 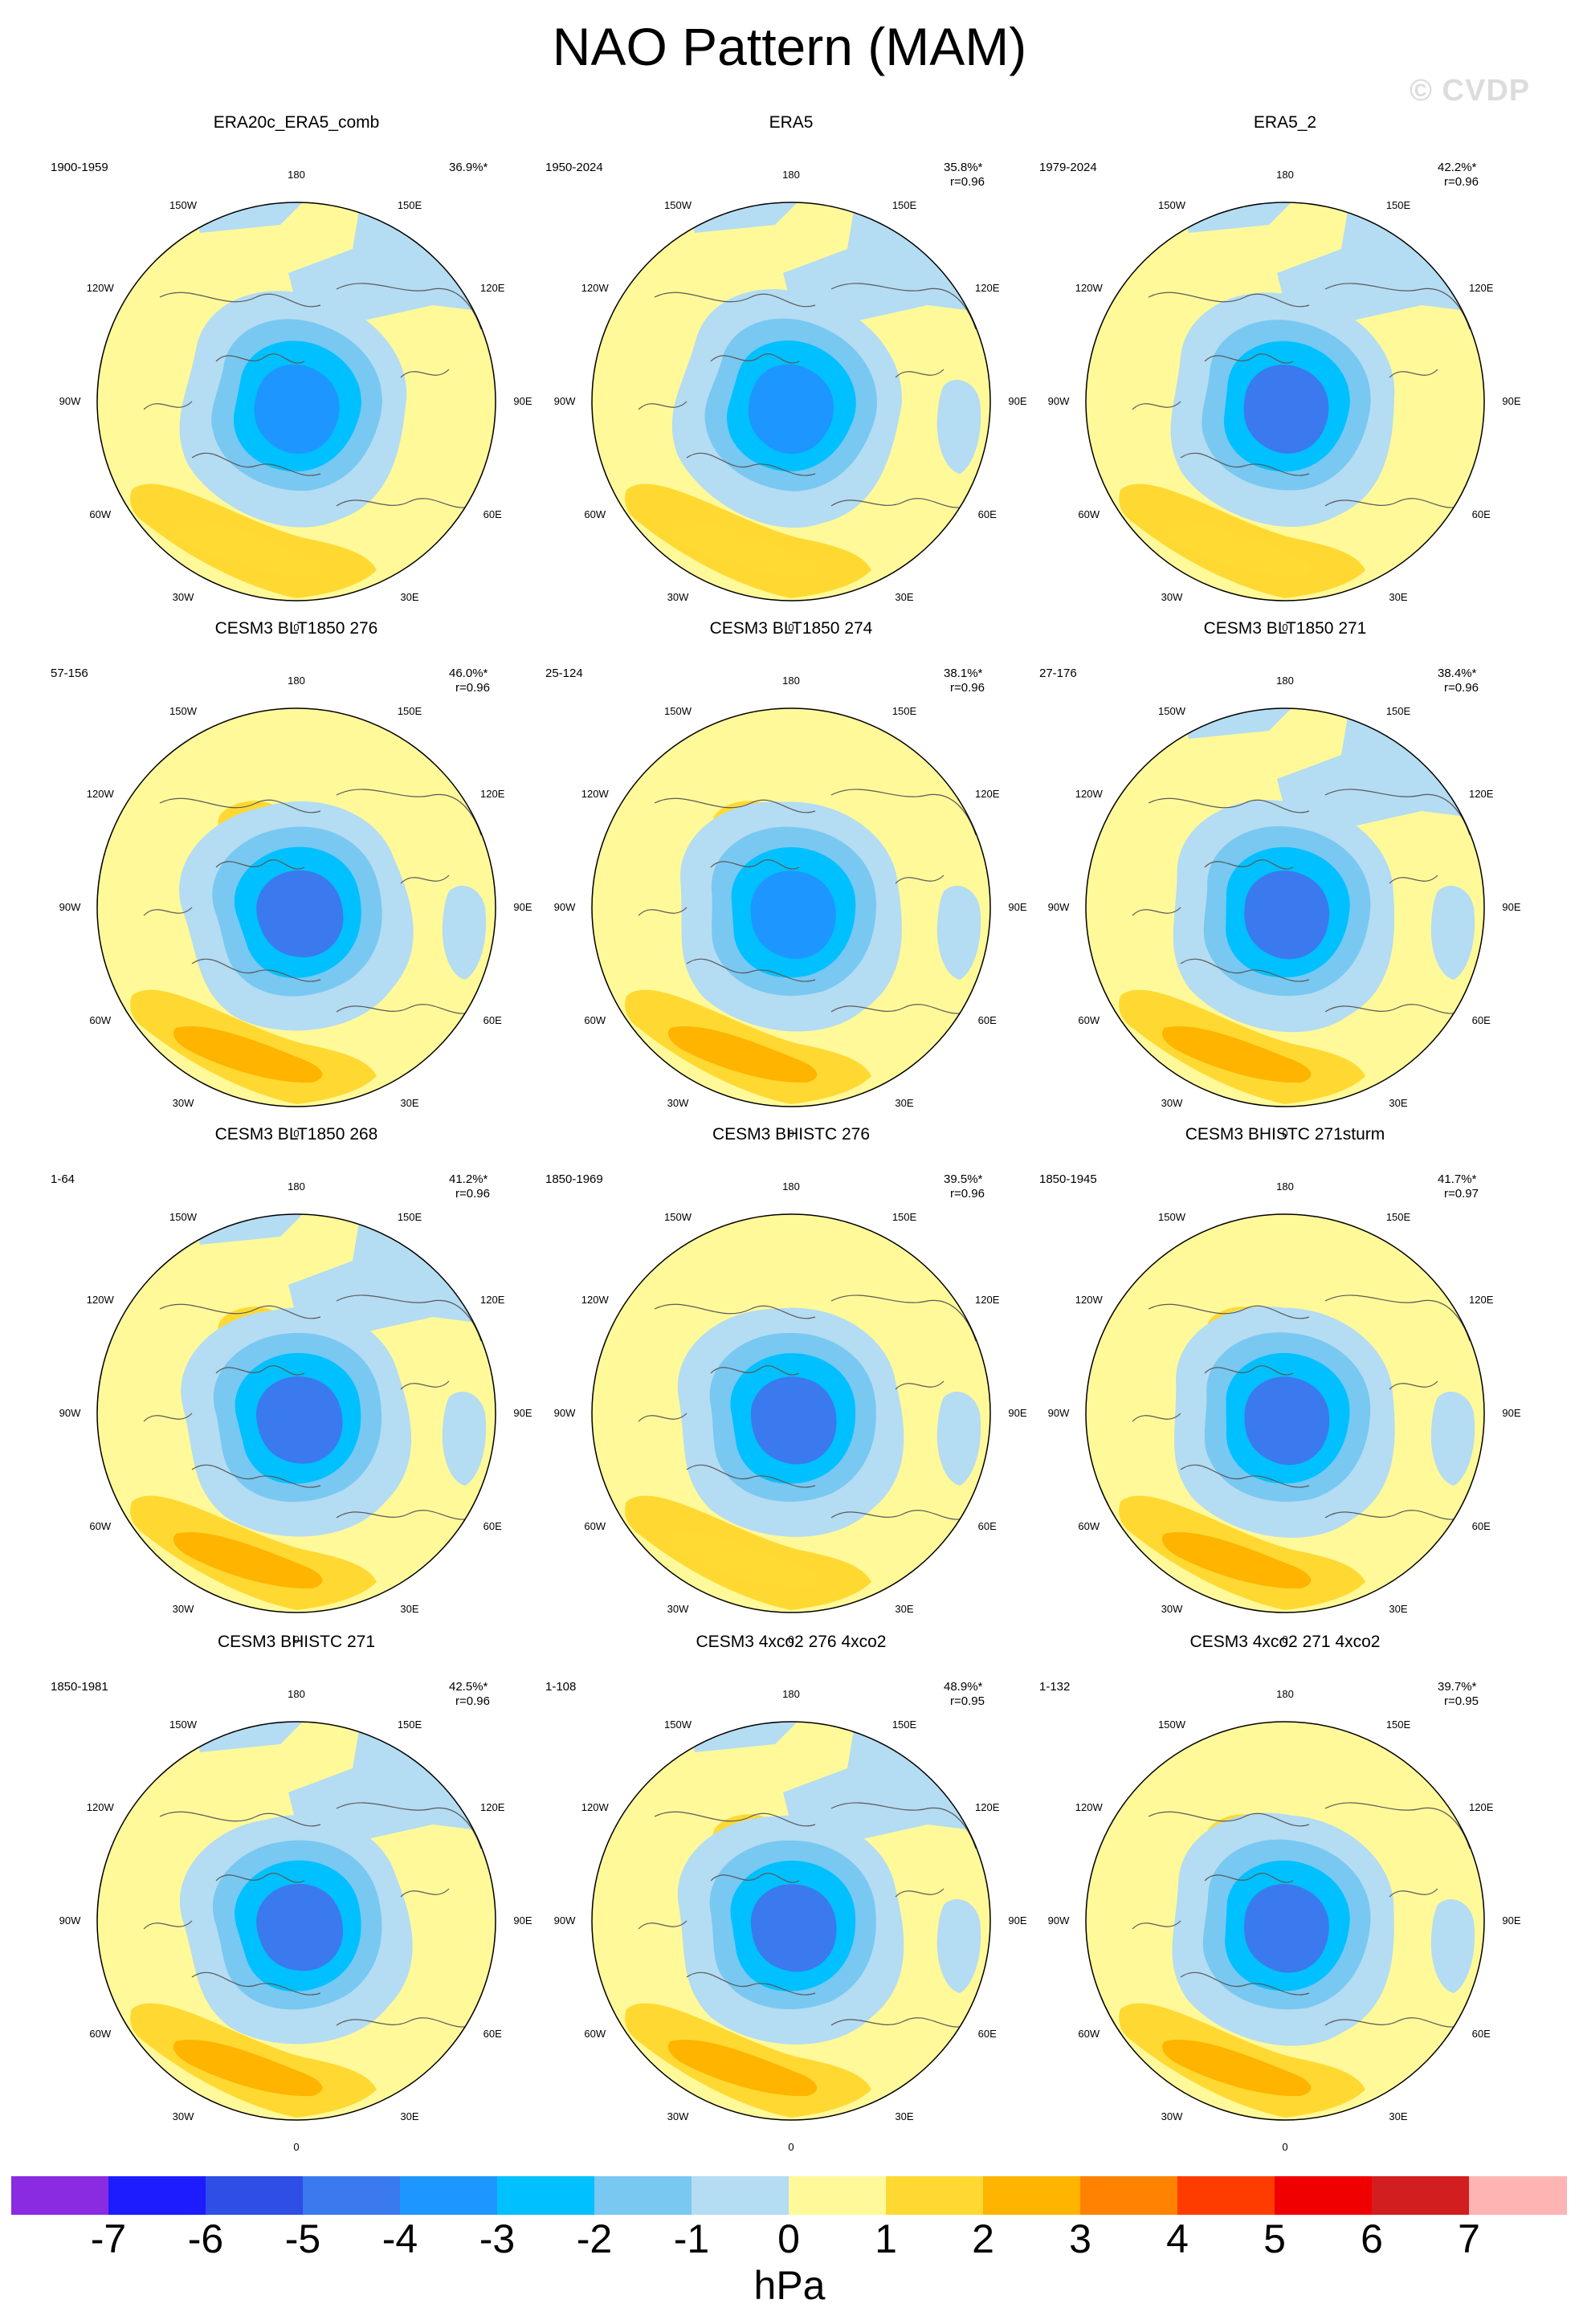 What do you see at coordinates (205, 2239) in the screenshot?
I see `colorbar-tick-label: -6` at bounding box center [205, 2239].